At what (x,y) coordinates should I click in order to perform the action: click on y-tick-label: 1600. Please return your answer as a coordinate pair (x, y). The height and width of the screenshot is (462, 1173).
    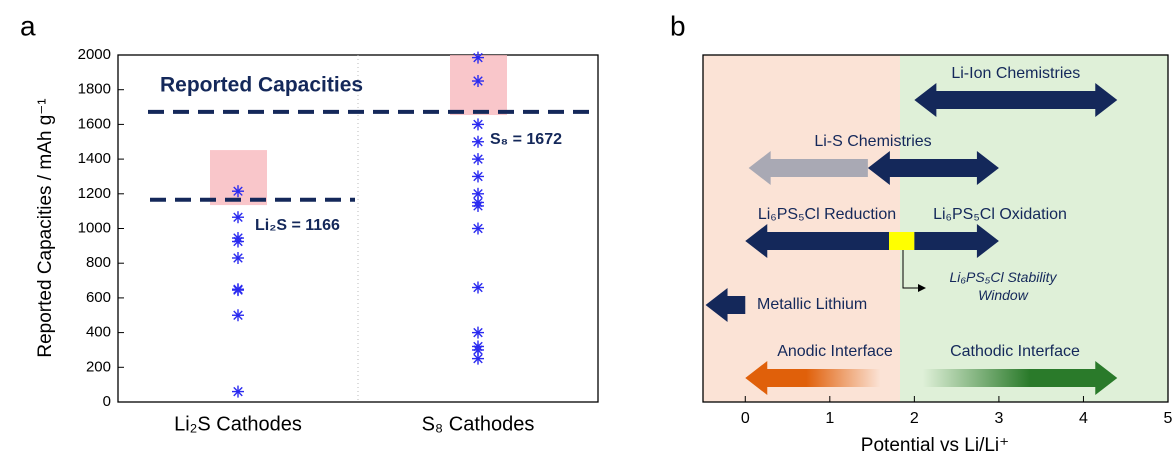
    Looking at the image, I should click on (94, 123).